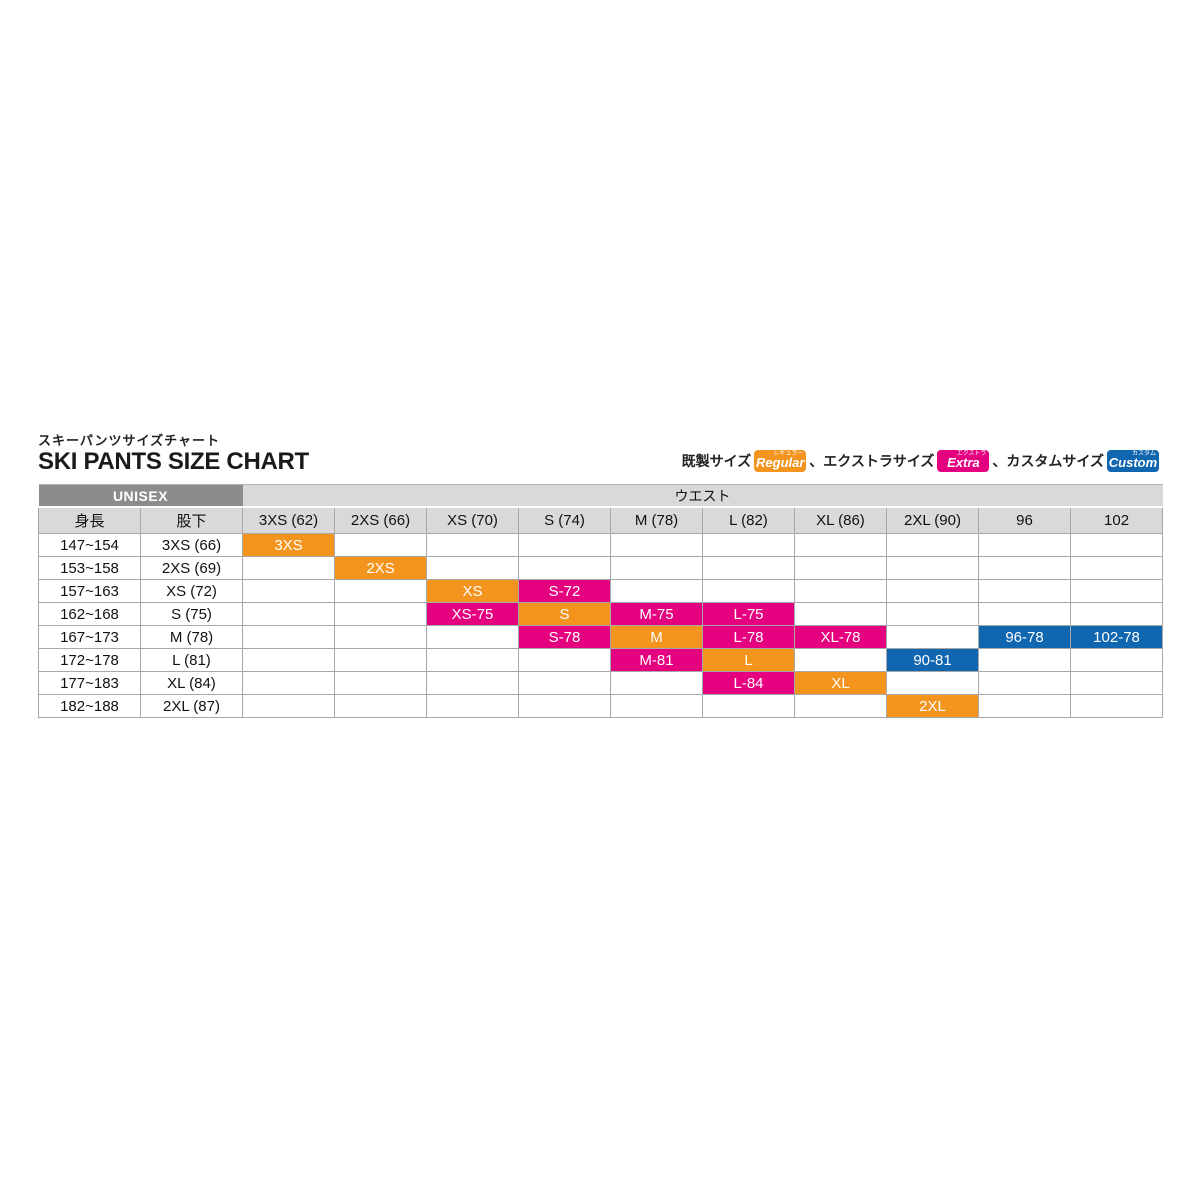 The height and width of the screenshot is (1200, 1200). Describe the element at coordinates (1048, 461) in the screenshot. I see `legend-label: 、カスタムサイズ` at that location.